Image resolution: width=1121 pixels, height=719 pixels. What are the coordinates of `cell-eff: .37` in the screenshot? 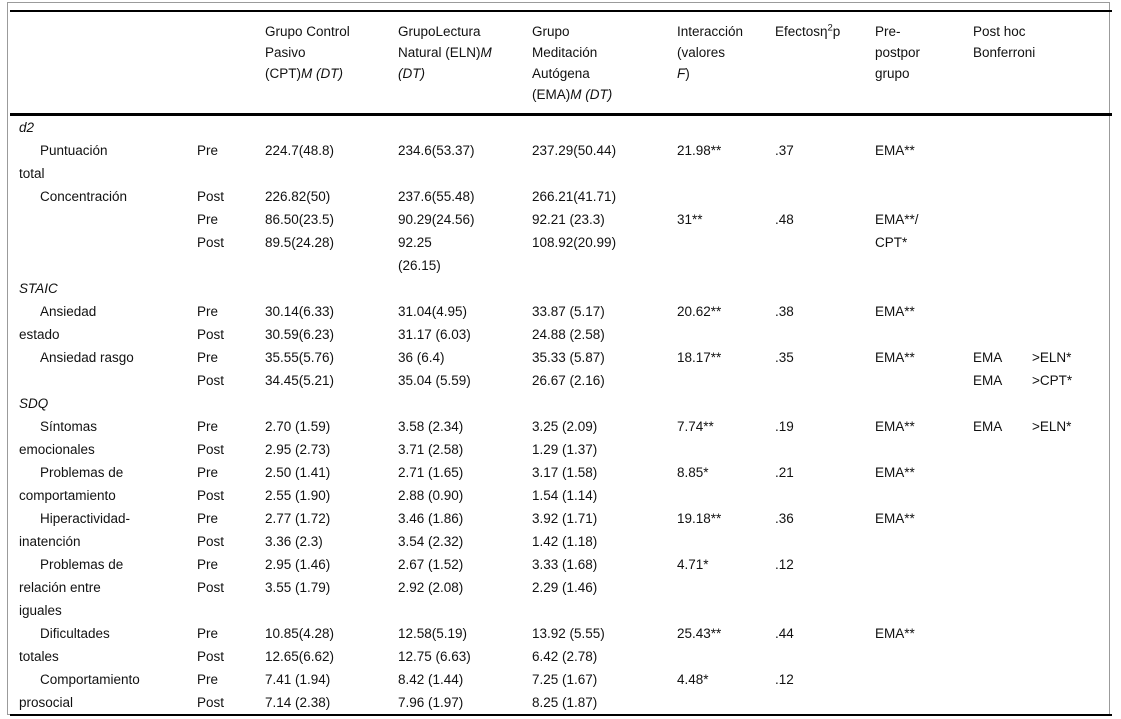 It's located at (784, 150).